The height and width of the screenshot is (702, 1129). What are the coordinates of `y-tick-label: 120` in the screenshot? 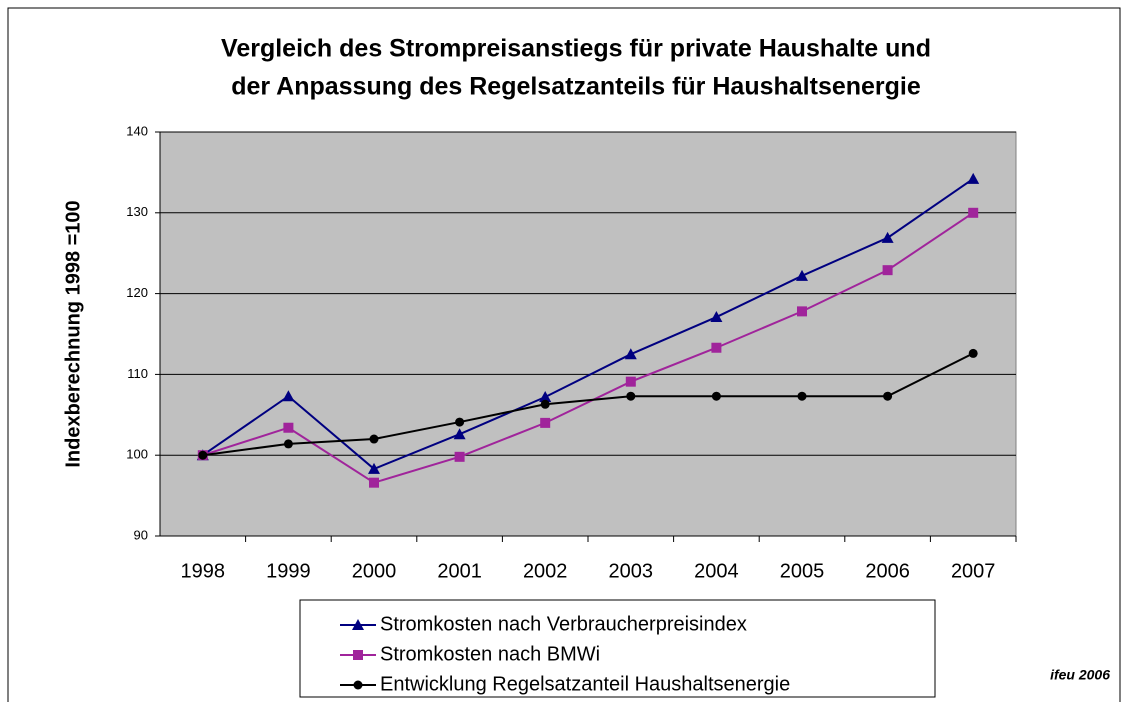 It's located at (137, 292).